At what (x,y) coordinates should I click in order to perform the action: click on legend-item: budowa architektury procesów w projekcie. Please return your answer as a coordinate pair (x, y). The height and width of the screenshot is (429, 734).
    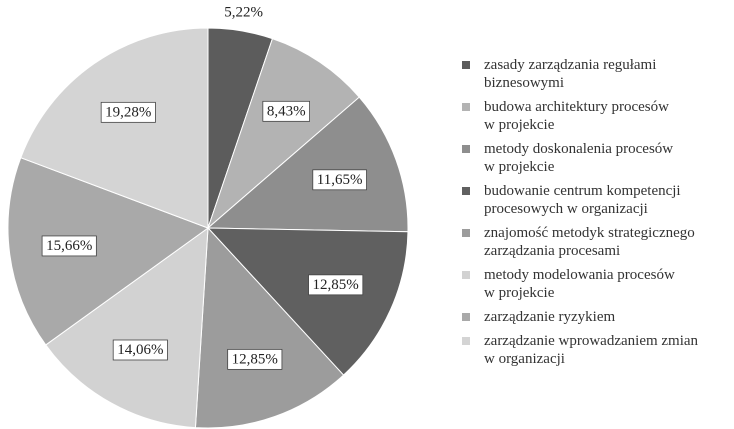
    Looking at the image, I should click on (598, 116).